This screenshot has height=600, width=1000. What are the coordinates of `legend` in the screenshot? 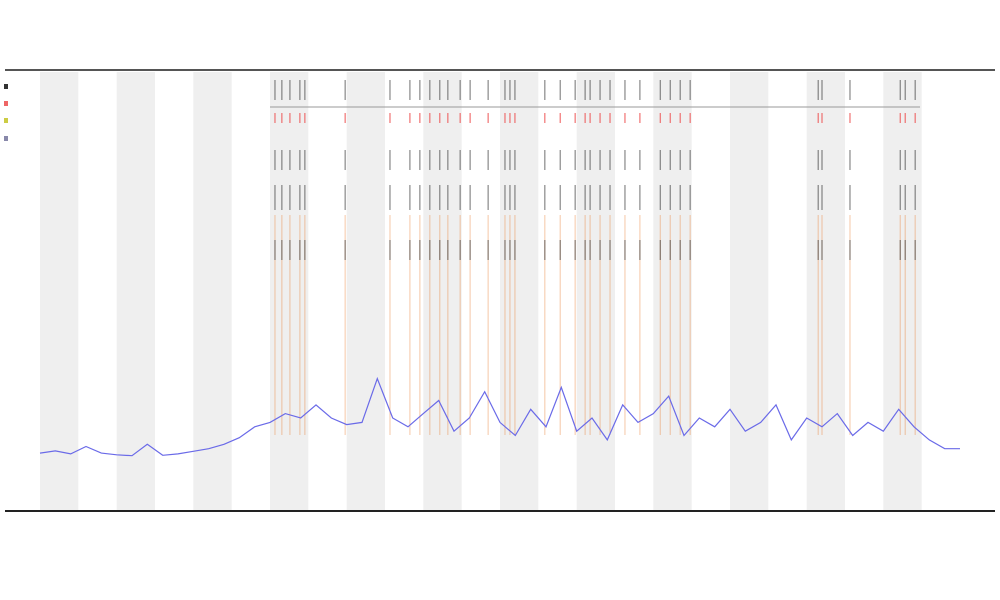 It's located at (6, 112).